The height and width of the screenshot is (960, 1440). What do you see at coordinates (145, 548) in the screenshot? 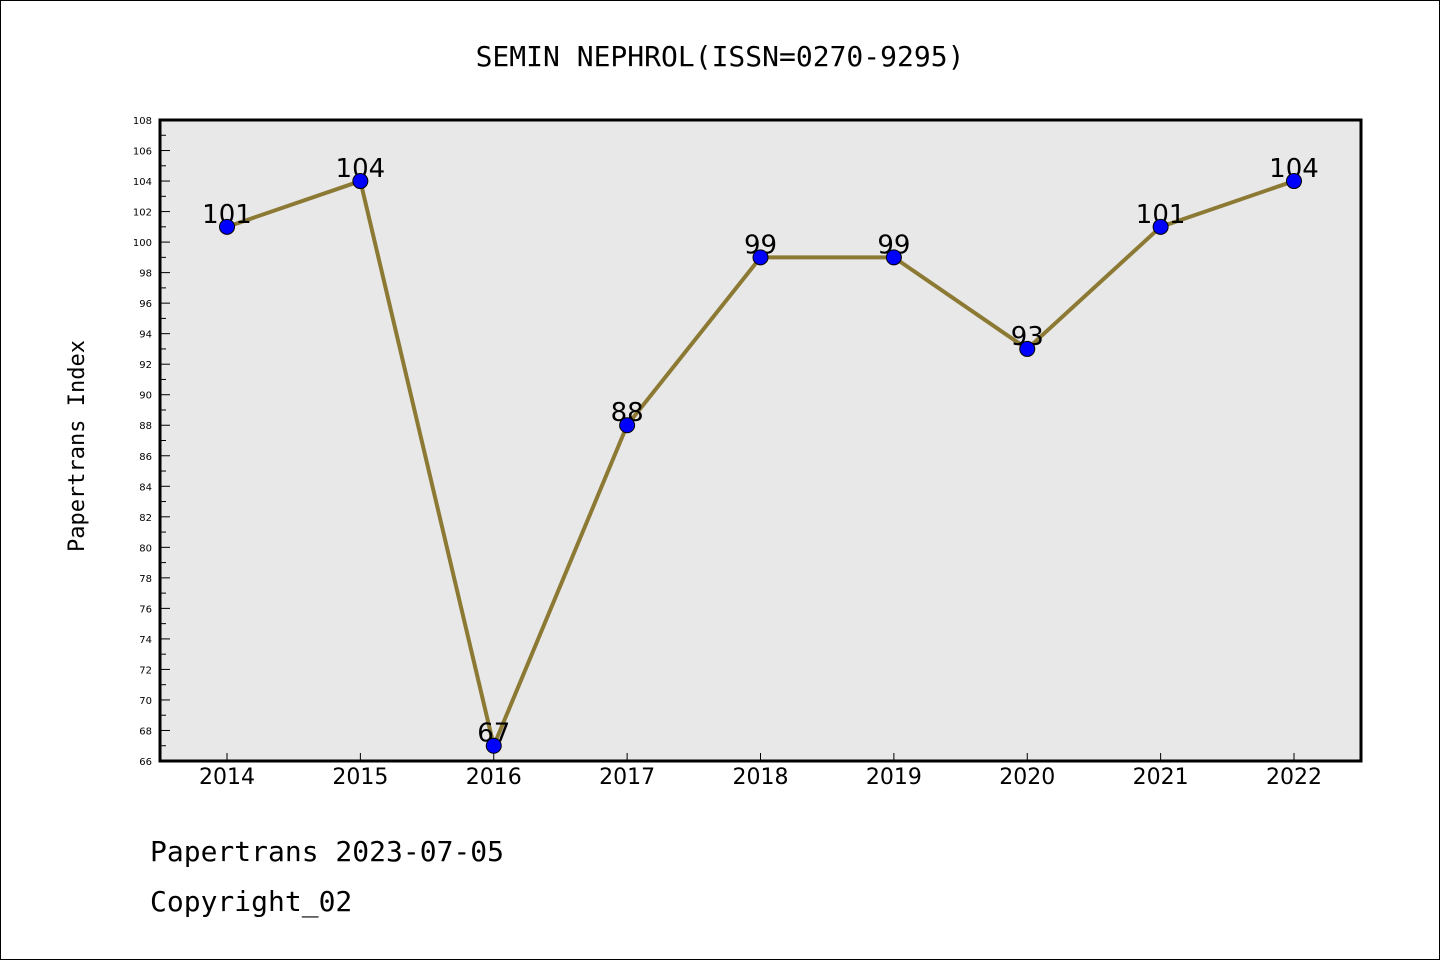
I see `y-tick-label: 80` at bounding box center [145, 548].